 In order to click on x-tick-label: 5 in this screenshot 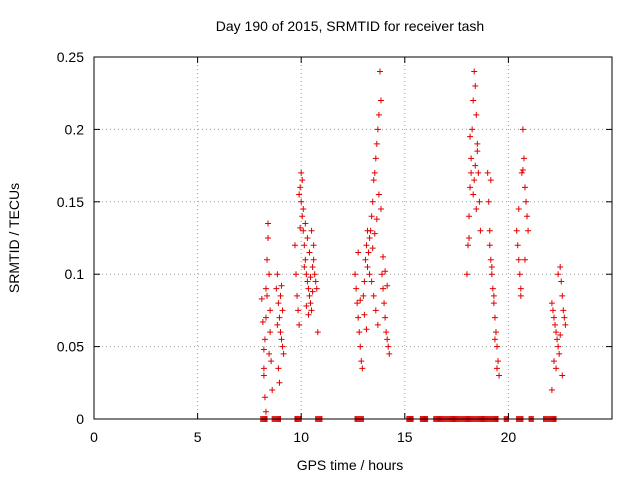, I will do `click(198, 437)`.